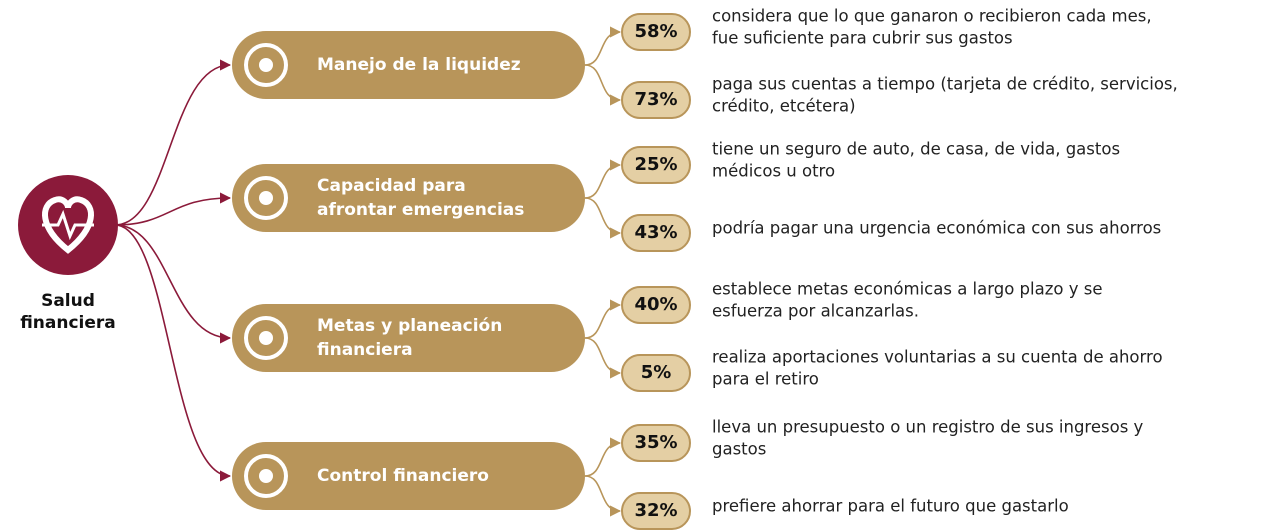 The image size is (1278, 531). What do you see at coordinates (391, 186) in the screenshot?
I see `branch-label: Capacidad para` at bounding box center [391, 186].